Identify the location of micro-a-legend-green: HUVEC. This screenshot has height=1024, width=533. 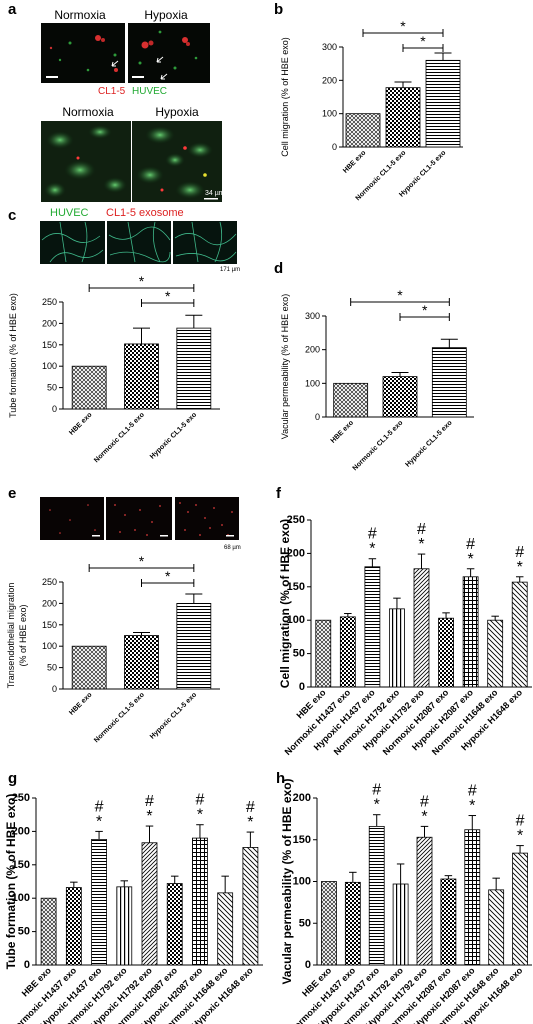
(149, 91).